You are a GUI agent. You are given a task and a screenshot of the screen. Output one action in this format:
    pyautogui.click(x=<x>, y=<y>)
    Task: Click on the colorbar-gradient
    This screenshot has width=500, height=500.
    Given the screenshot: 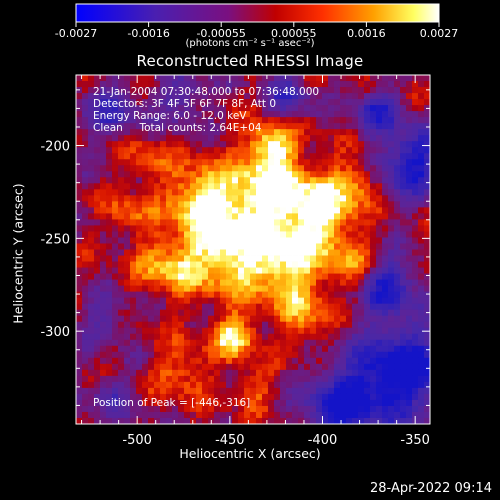 What is the action you would take?
    pyautogui.click(x=257, y=13)
    